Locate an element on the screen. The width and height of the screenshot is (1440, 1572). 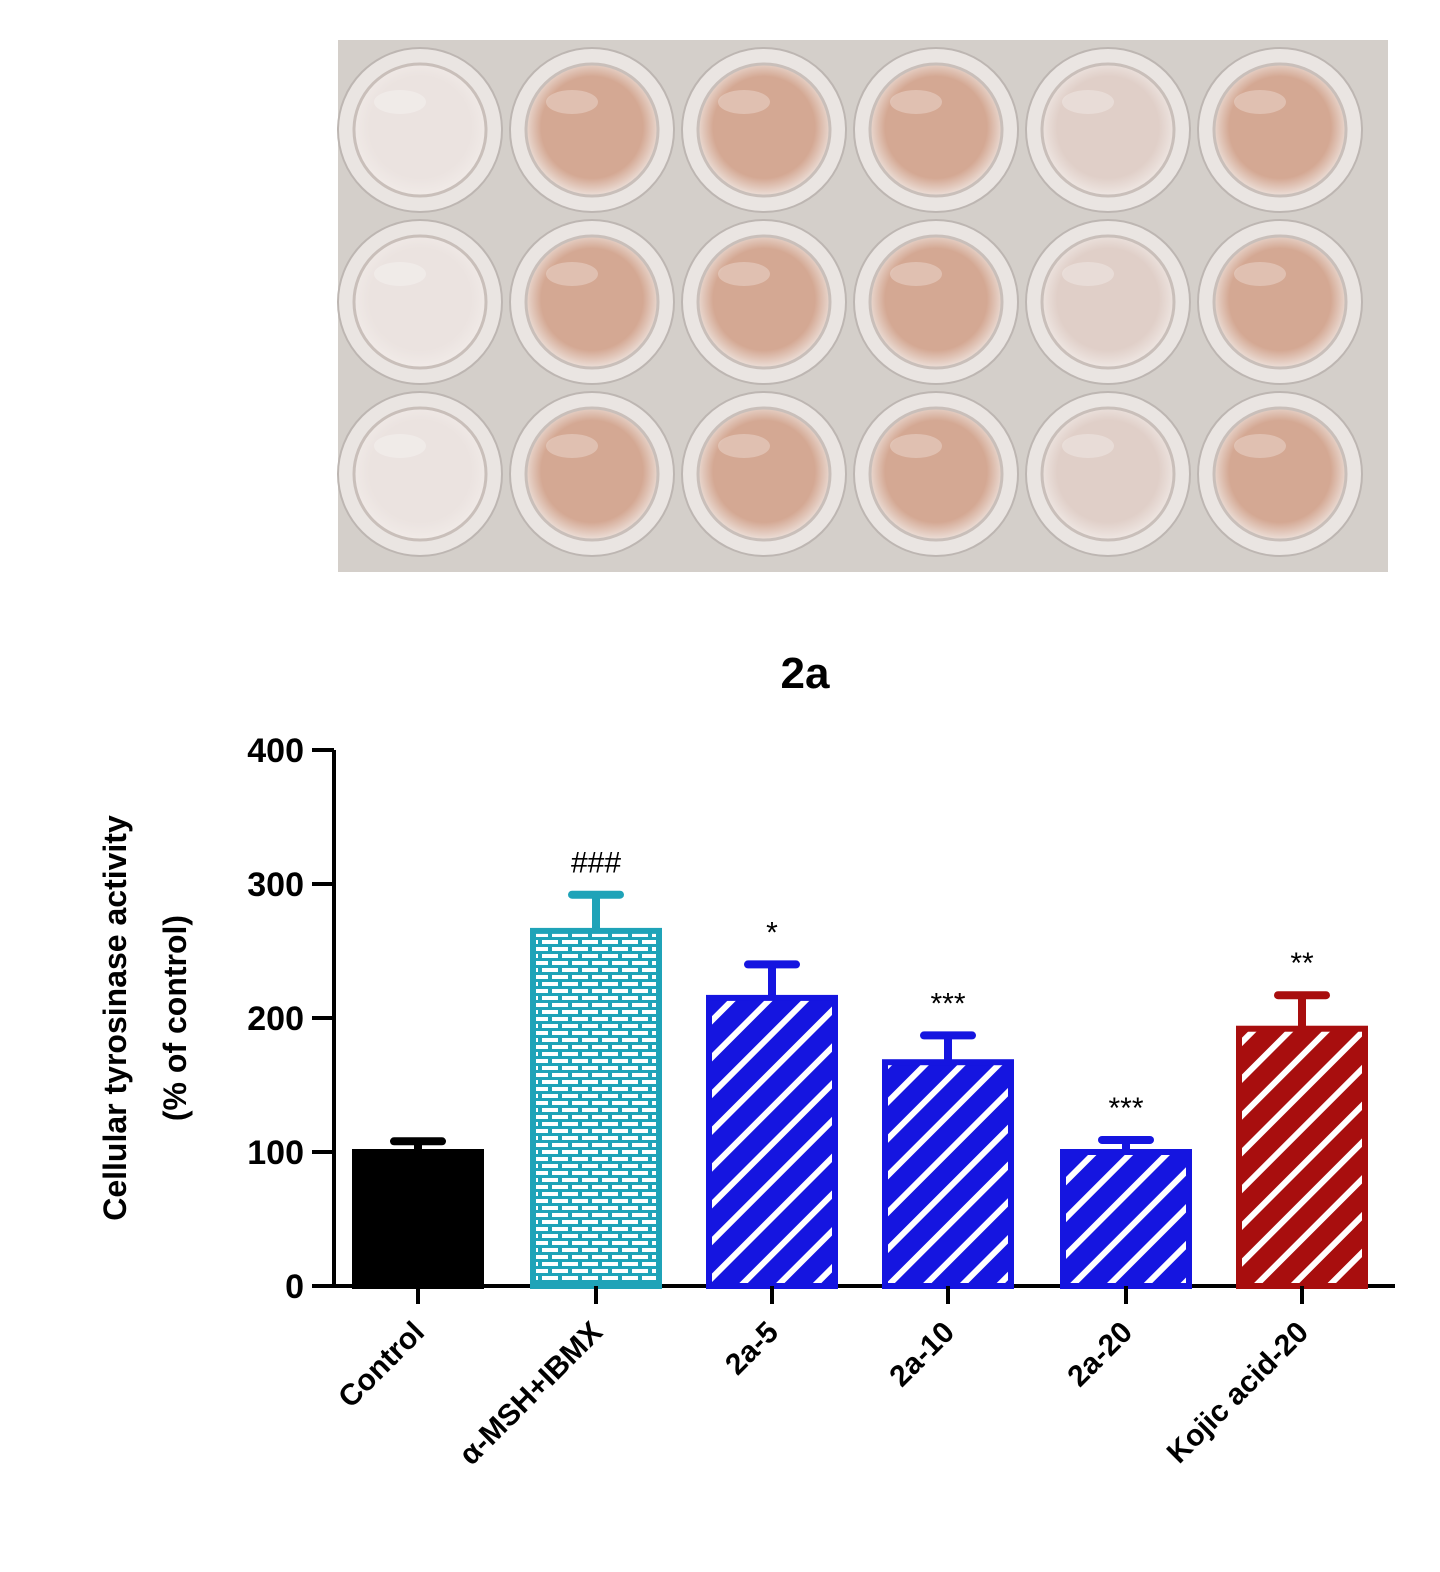
y-tick-label: 200 is located at coordinates (275, 1019).